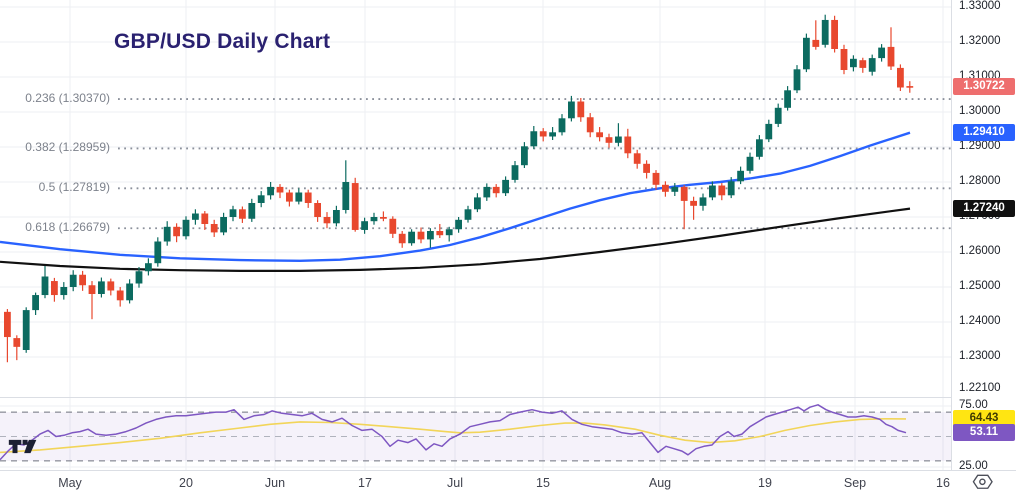  What do you see at coordinates (67, 147) in the screenshot?
I see `fib-level-label: 0.382 (1.28959)` at bounding box center [67, 147].